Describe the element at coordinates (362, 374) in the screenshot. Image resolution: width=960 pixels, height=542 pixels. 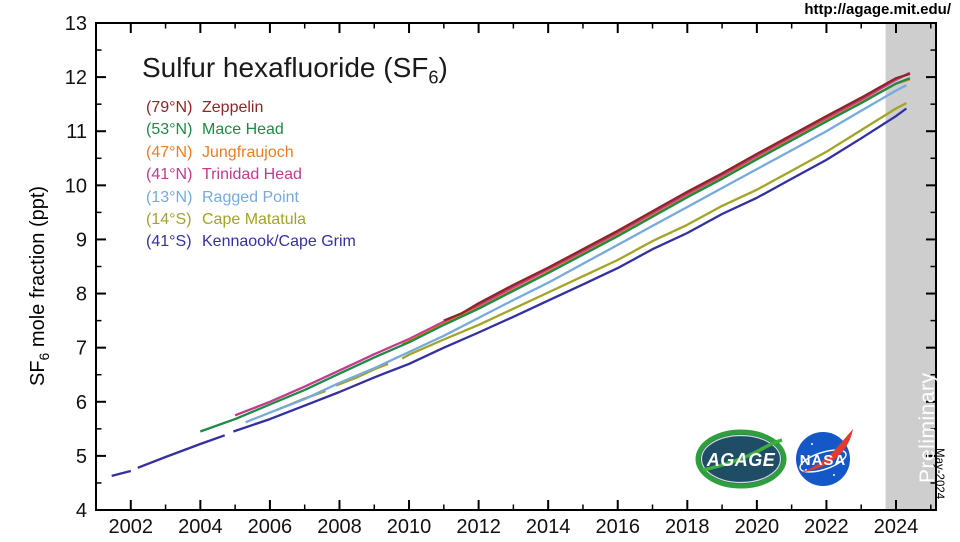
I see `series-line-cape-matatula` at that location.